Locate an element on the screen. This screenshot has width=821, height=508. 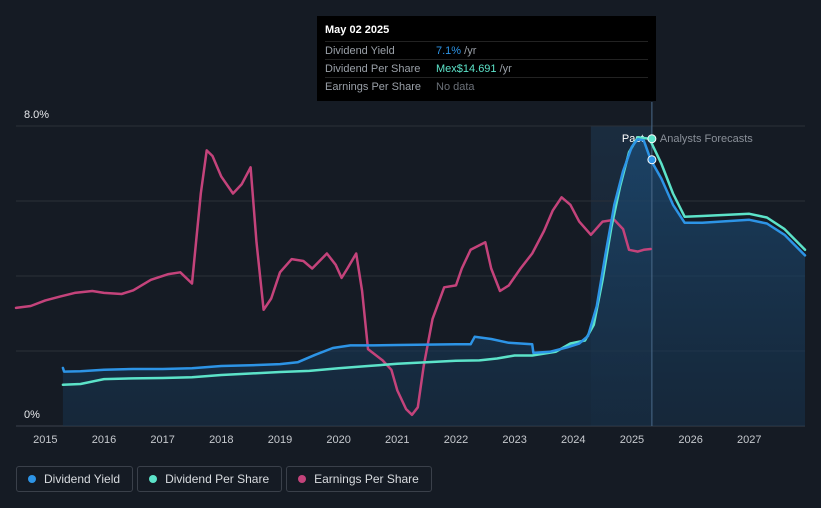
y-axis-label: 8.0% is located at coordinates (36, 115).